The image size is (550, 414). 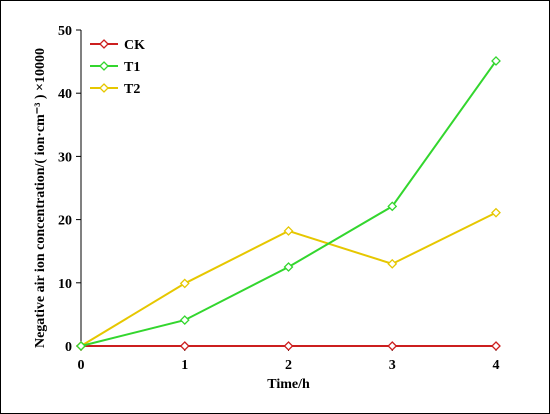 What do you see at coordinates (69, 189) in the screenshot?
I see `y-ticks: 0 10 20 30 40 50` at bounding box center [69, 189].